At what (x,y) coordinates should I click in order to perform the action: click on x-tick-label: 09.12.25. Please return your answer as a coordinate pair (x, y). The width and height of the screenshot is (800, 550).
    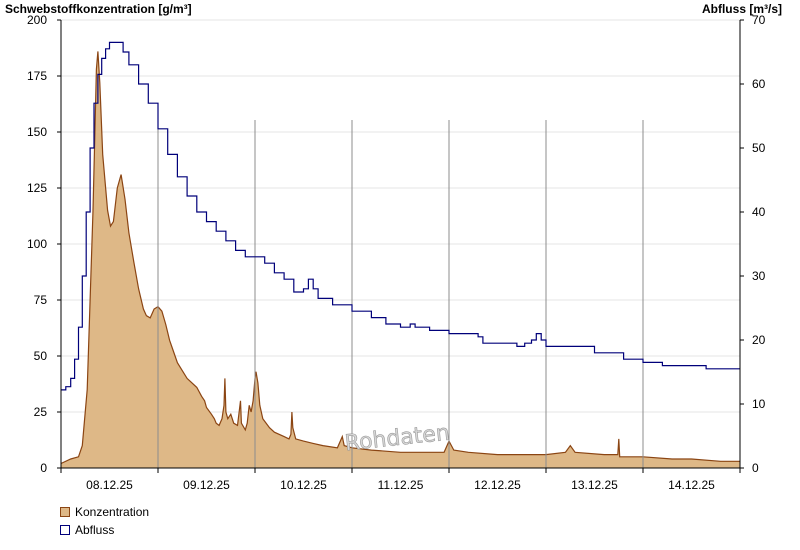
    Looking at the image, I should click on (206, 485).